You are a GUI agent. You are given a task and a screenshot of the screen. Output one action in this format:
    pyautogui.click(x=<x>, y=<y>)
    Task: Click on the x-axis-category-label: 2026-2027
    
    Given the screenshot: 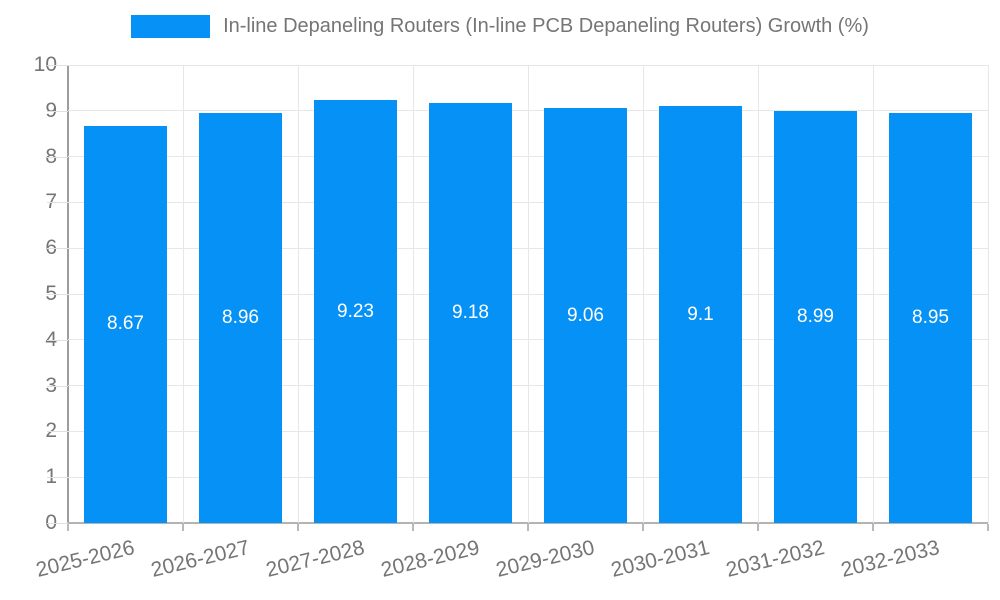 What is the action you would take?
    pyautogui.click(x=200, y=559)
    